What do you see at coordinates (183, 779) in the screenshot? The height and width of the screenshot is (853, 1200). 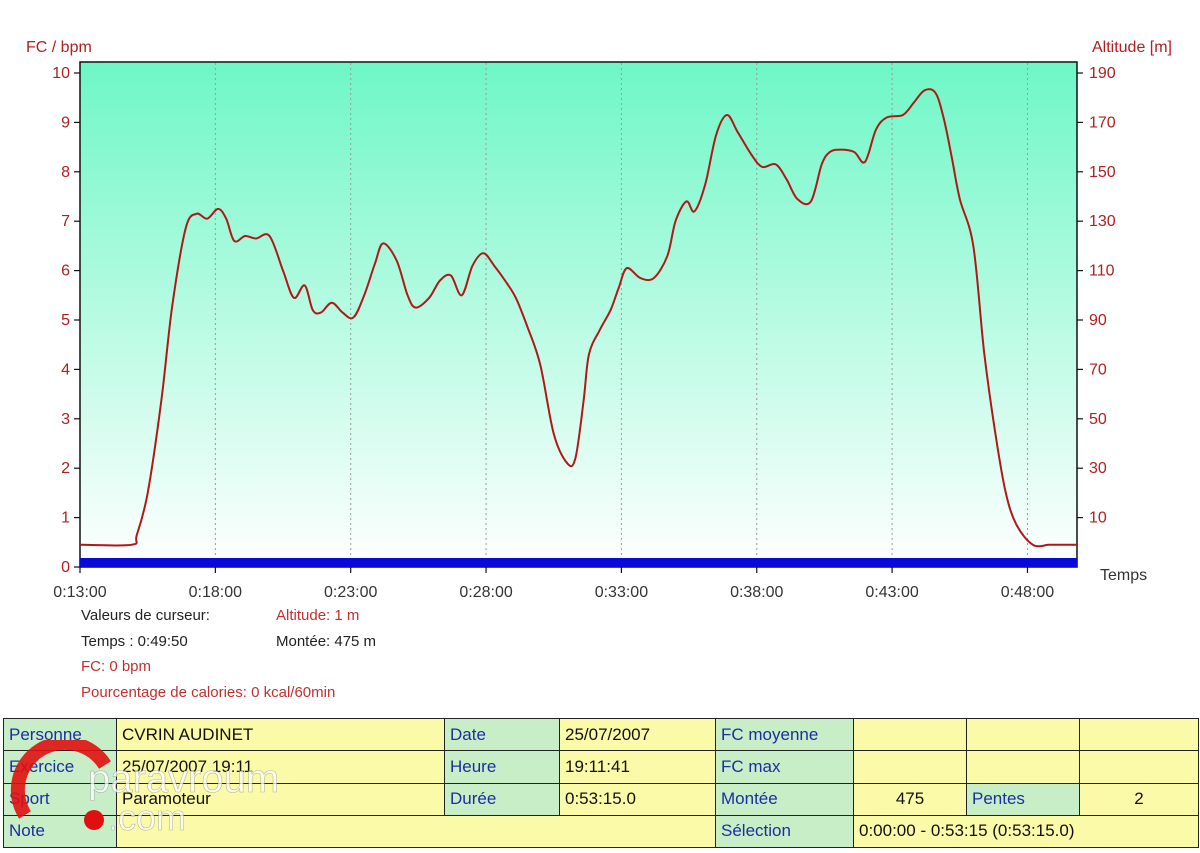 I see `svg-text: paravroum` at bounding box center [183, 779].